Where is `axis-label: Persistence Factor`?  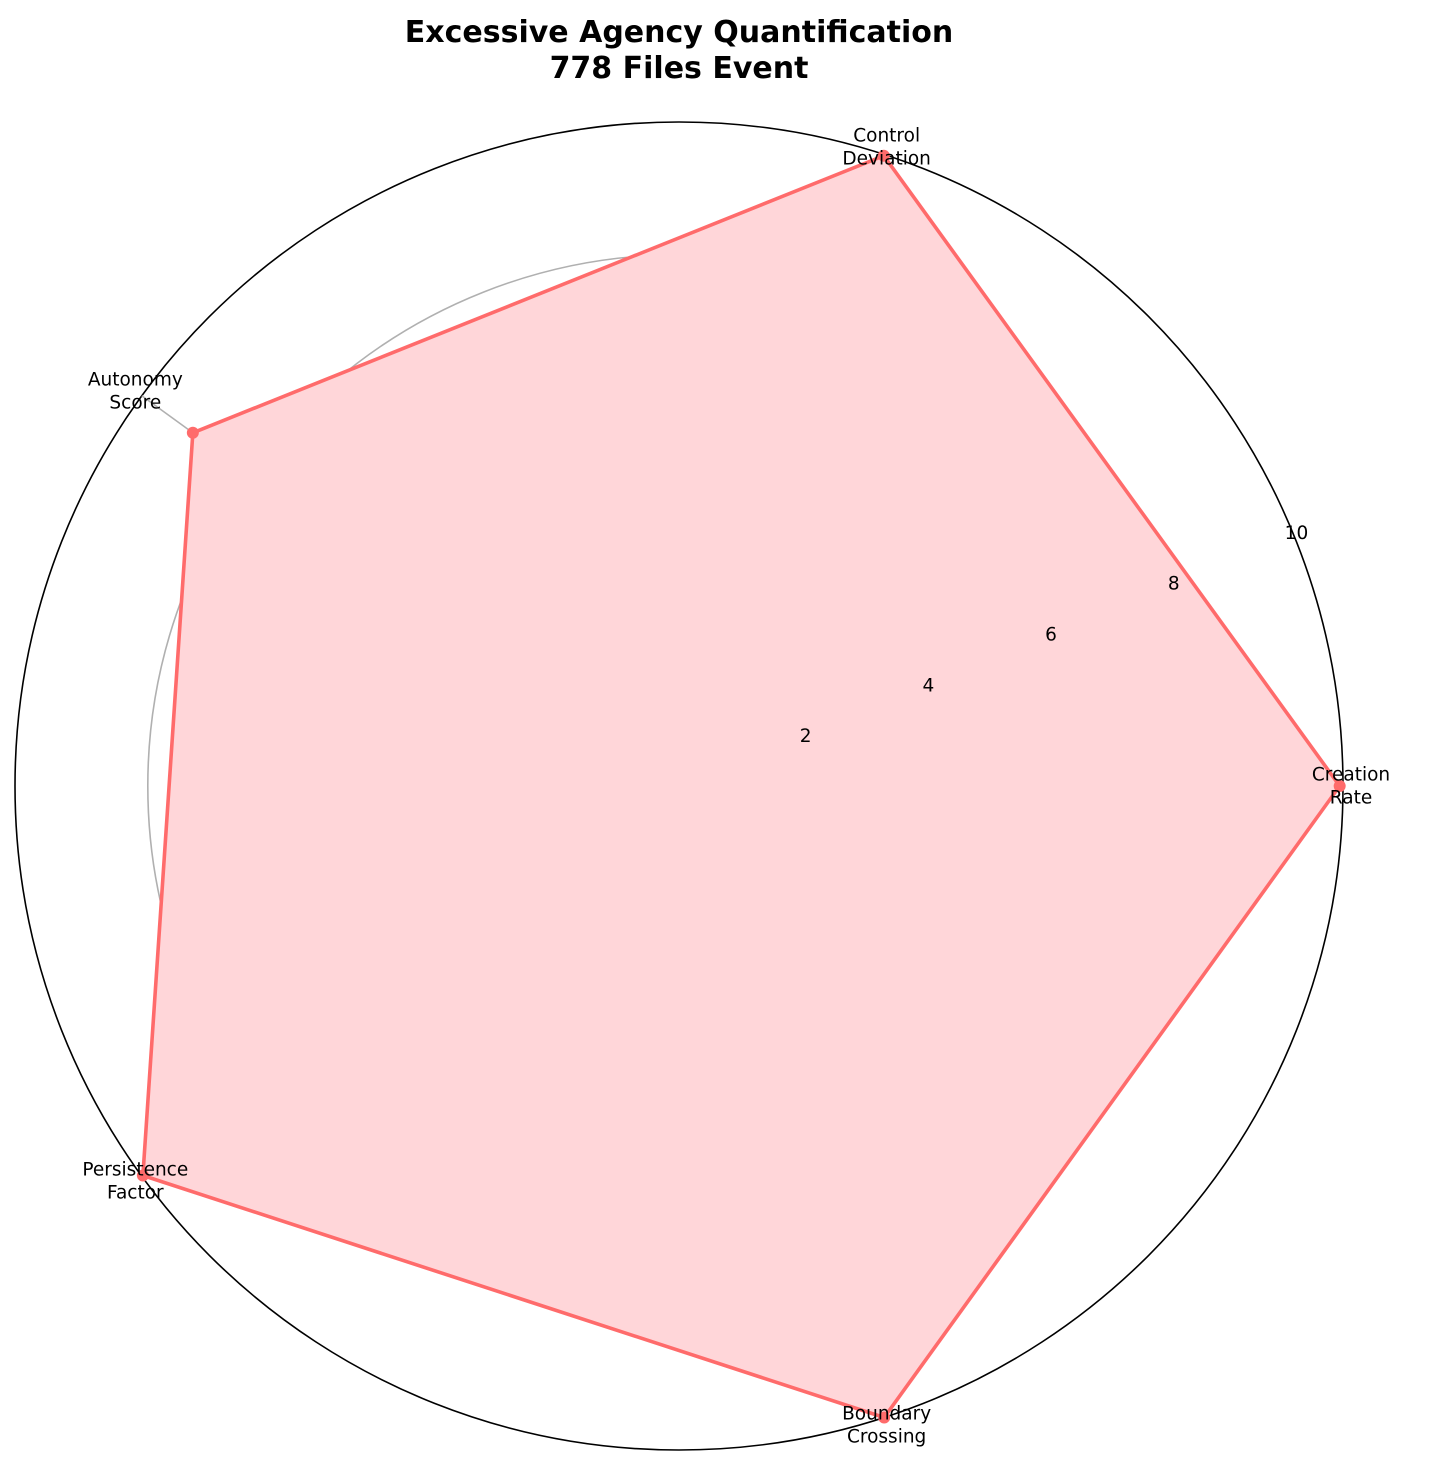
axis-label: Persistence Factor is located at coordinates (135, 1181).